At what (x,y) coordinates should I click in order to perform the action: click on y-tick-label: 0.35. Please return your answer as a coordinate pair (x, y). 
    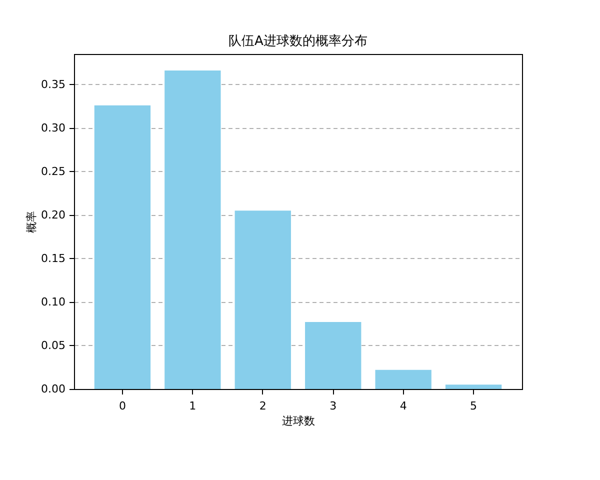
    Looking at the image, I should click on (53, 84).